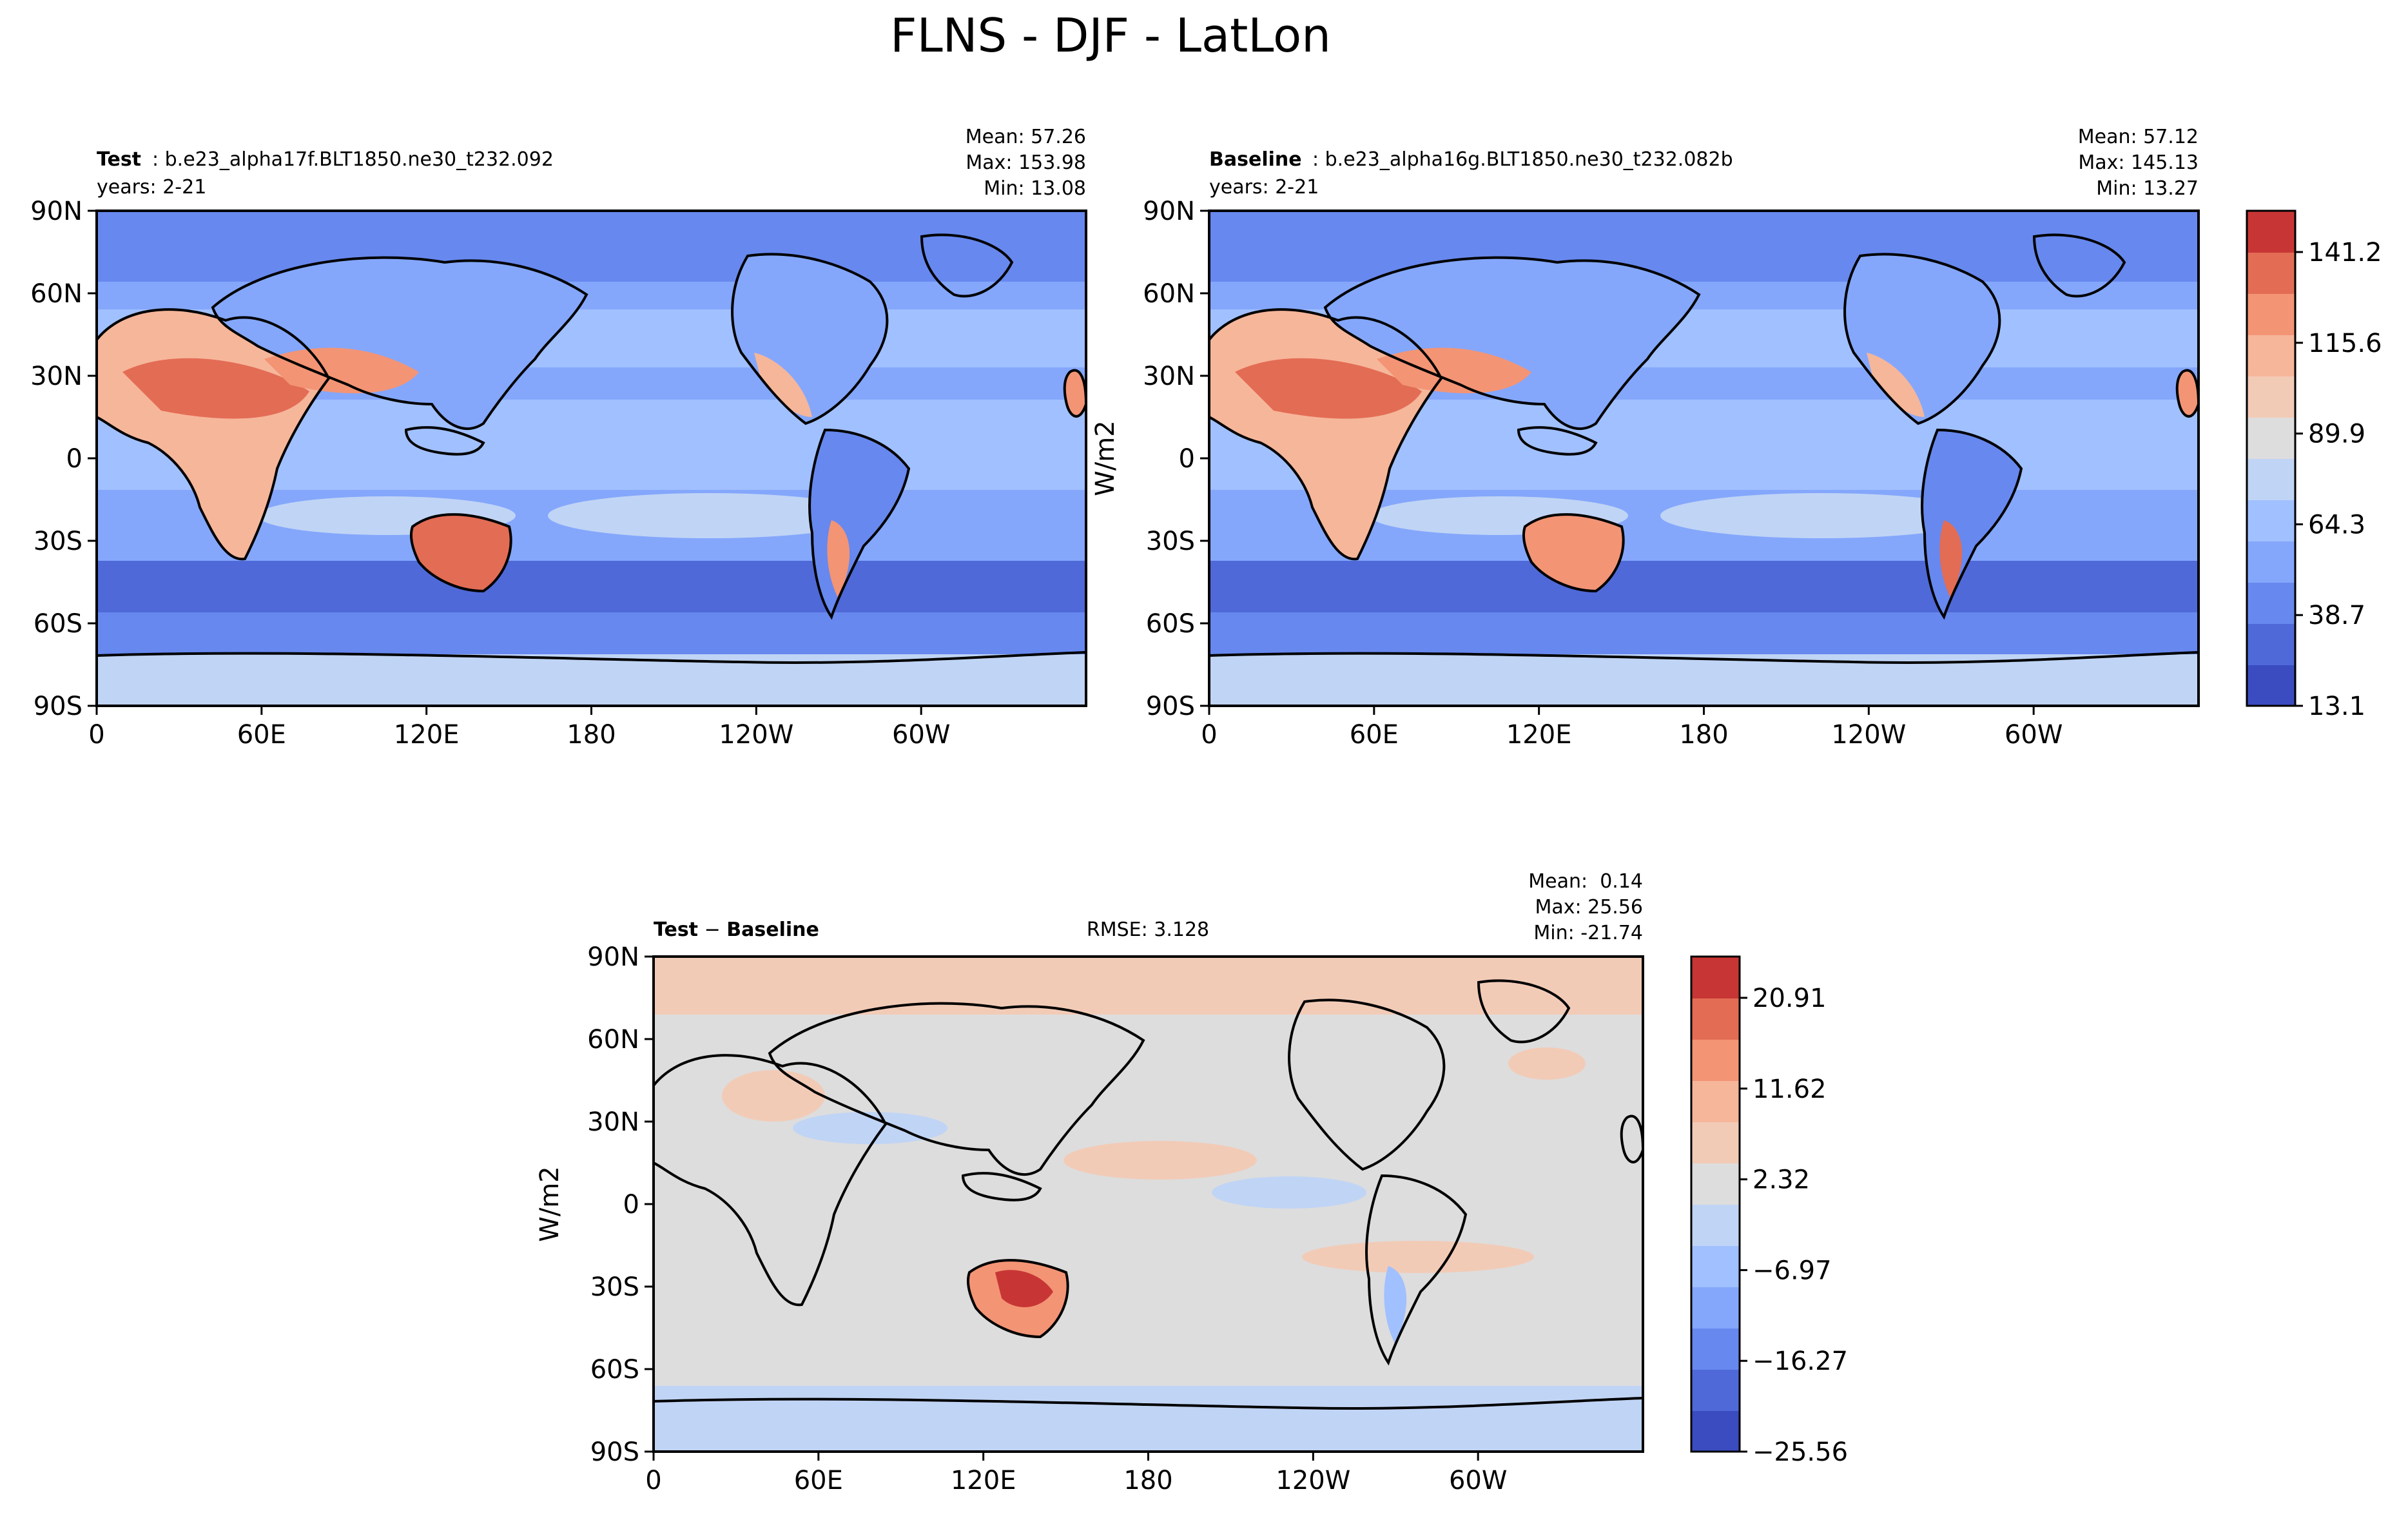 This screenshot has height=1518, width=2408. Describe the element at coordinates (1148, 930) in the screenshot. I see `diff-rmse: RMSE: 3.128` at that location.